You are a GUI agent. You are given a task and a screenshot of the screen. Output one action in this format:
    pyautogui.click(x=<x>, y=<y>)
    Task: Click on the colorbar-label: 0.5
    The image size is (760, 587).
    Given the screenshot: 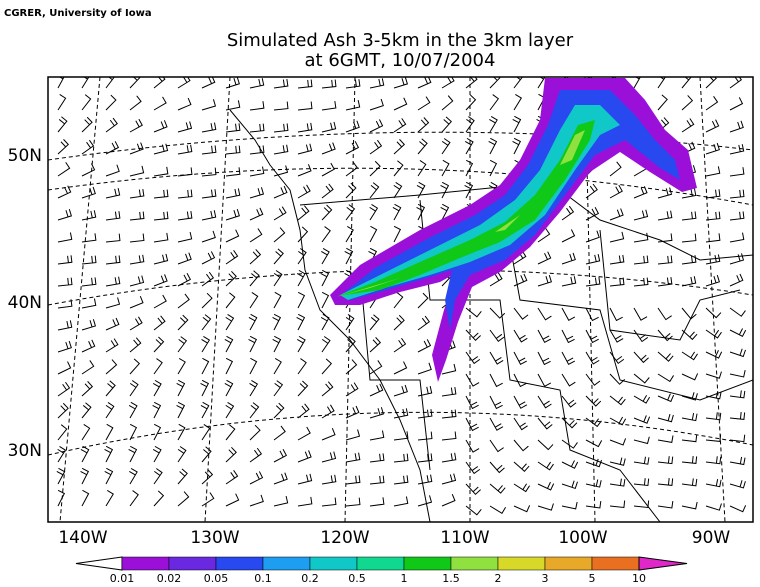 What is the action you would take?
    pyautogui.click(x=357, y=578)
    